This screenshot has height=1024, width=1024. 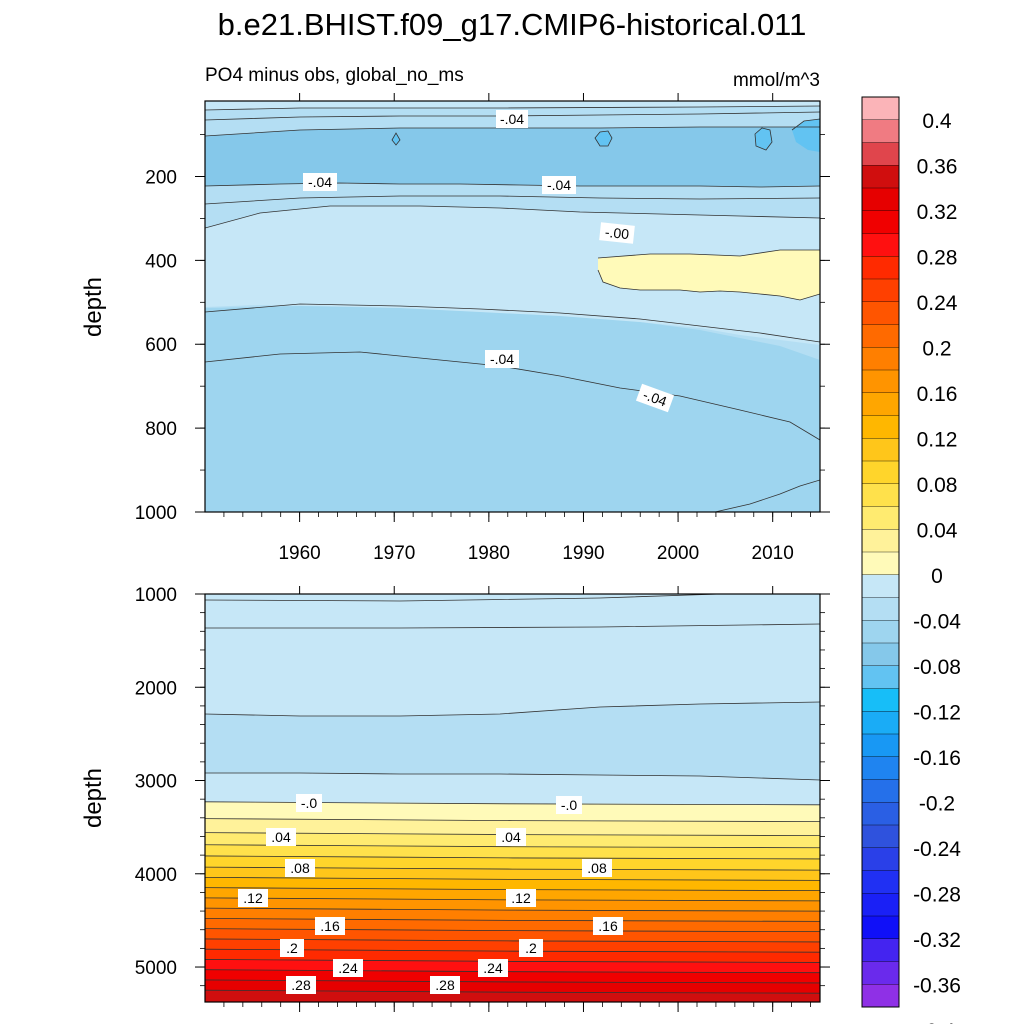 What do you see at coordinates (512, 157) in the screenshot?
I see `band-upper-dark` at bounding box center [512, 157].